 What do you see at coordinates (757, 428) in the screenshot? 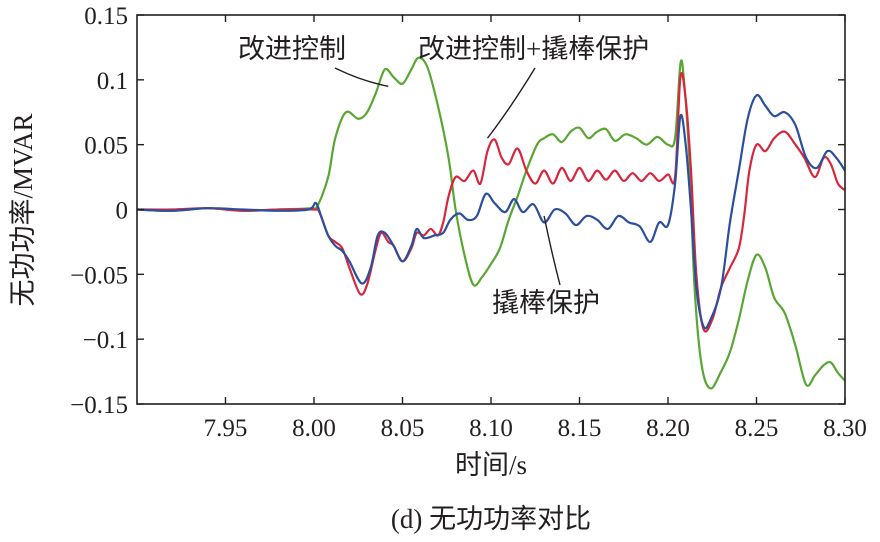
I see `x-tick-label: 8.25` at bounding box center [757, 428].